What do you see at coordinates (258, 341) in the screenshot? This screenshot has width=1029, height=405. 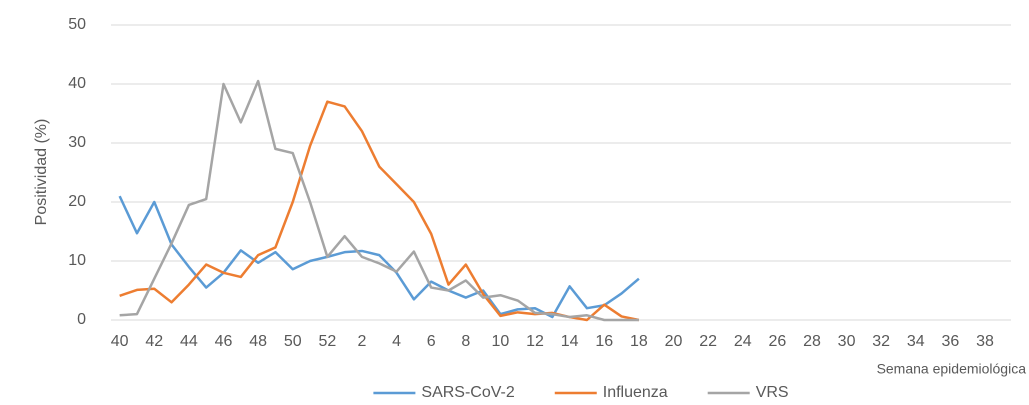 I see `x-tick-label: 48` at bounding box center [258, 341].